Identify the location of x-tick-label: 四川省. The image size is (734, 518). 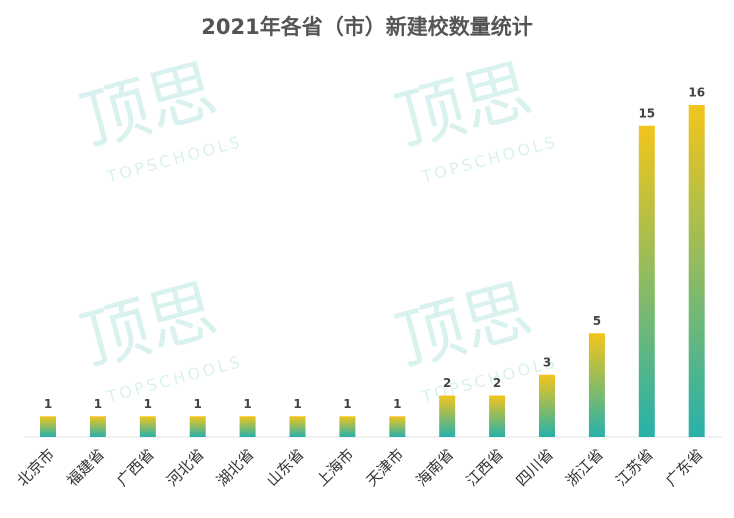
(534, 467).